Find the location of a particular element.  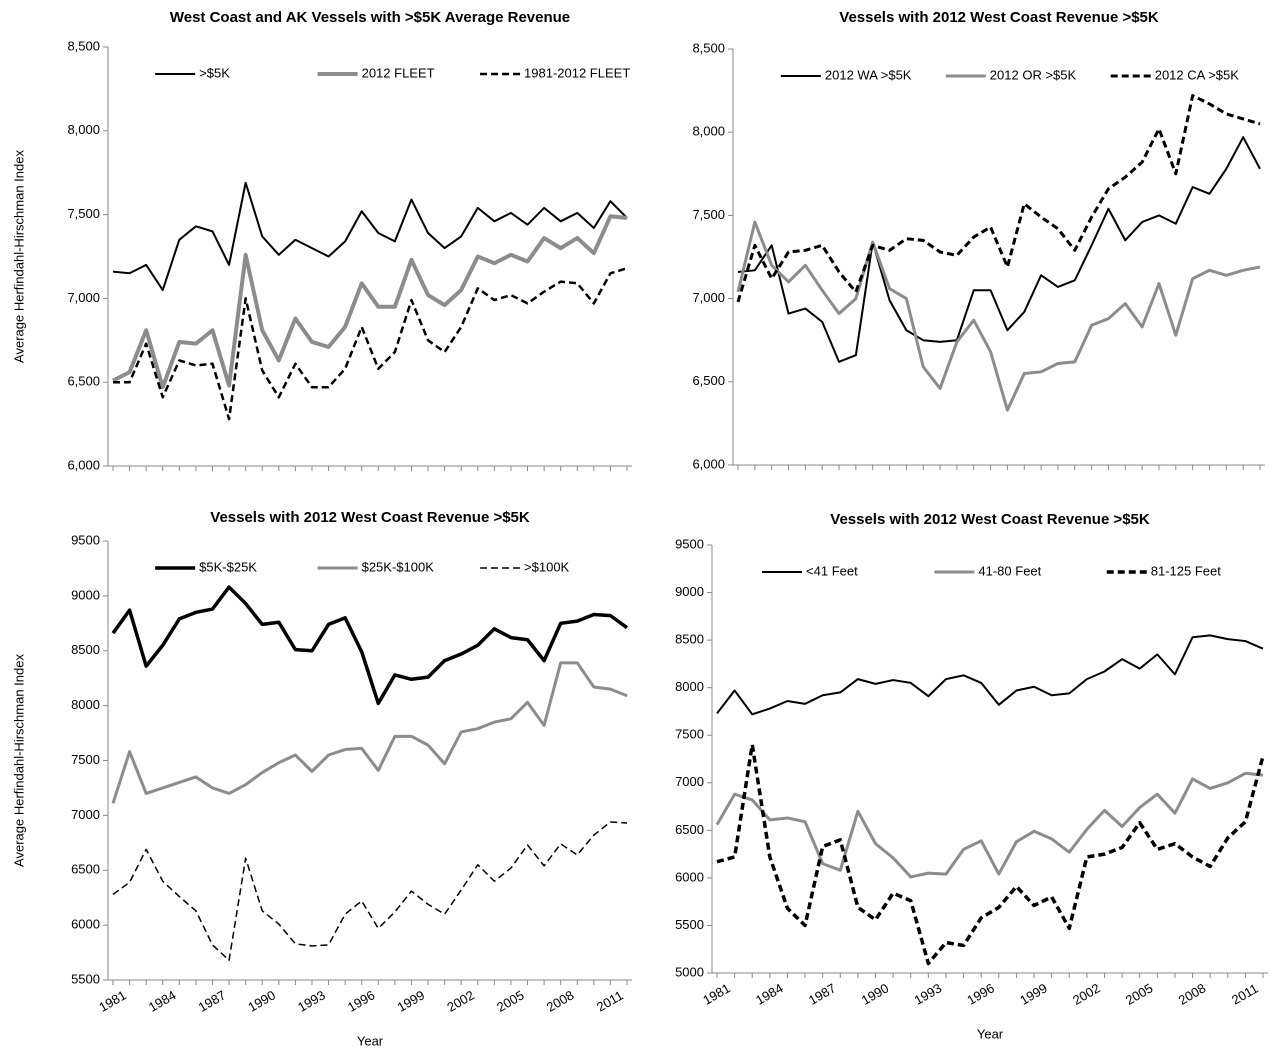

legend-label: <41 Feet is located at coordinates (832, 570).